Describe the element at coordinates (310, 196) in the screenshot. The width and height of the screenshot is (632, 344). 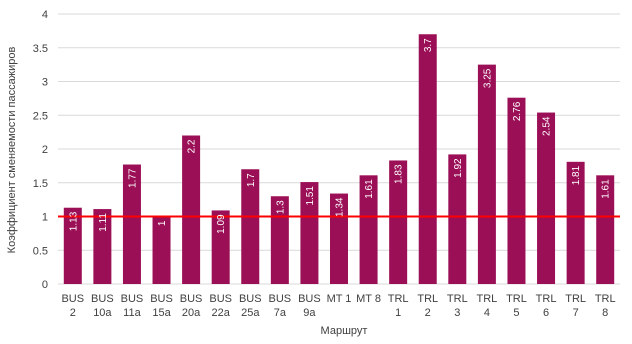
I see `bar-value-label: 1.51` at that location.